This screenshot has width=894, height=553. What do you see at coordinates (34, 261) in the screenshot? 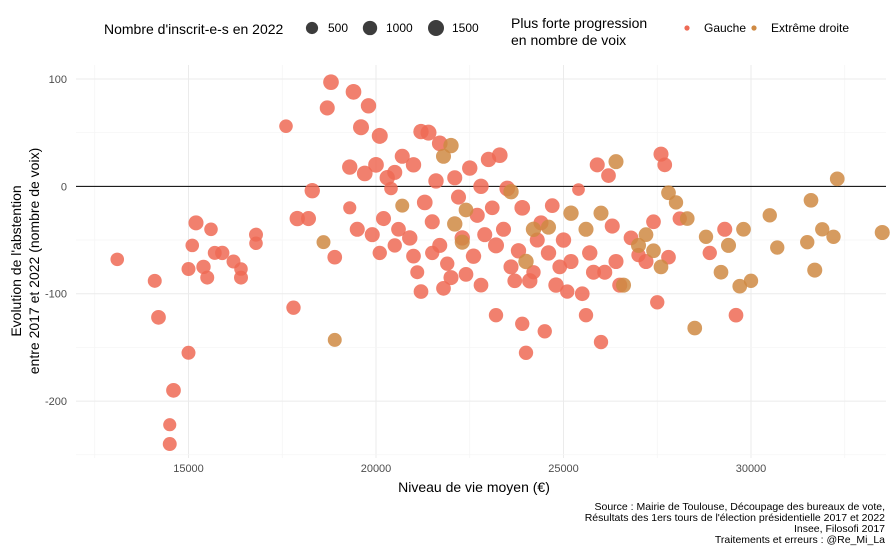
I see `y-axis-title-line-2: entre 2017 et 2022 (nombre de voix)` at bounding box center [34, 261].